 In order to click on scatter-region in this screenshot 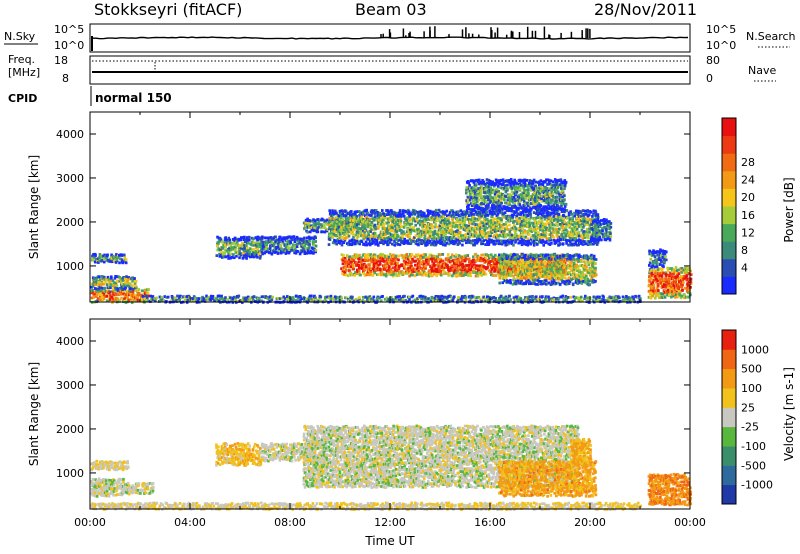, I will do `click(289, 245)`.